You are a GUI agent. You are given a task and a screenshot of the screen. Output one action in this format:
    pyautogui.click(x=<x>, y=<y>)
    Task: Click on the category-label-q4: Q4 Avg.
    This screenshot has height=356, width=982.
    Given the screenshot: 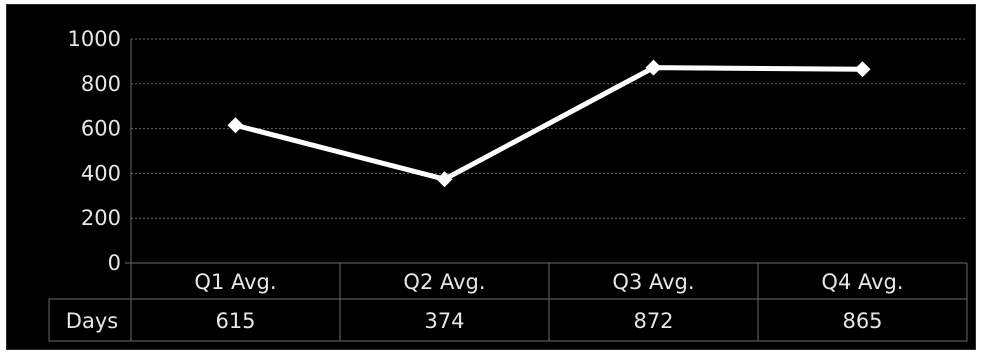 What is the action you would take?
    pyautogui.click(x=862, y=282)
    